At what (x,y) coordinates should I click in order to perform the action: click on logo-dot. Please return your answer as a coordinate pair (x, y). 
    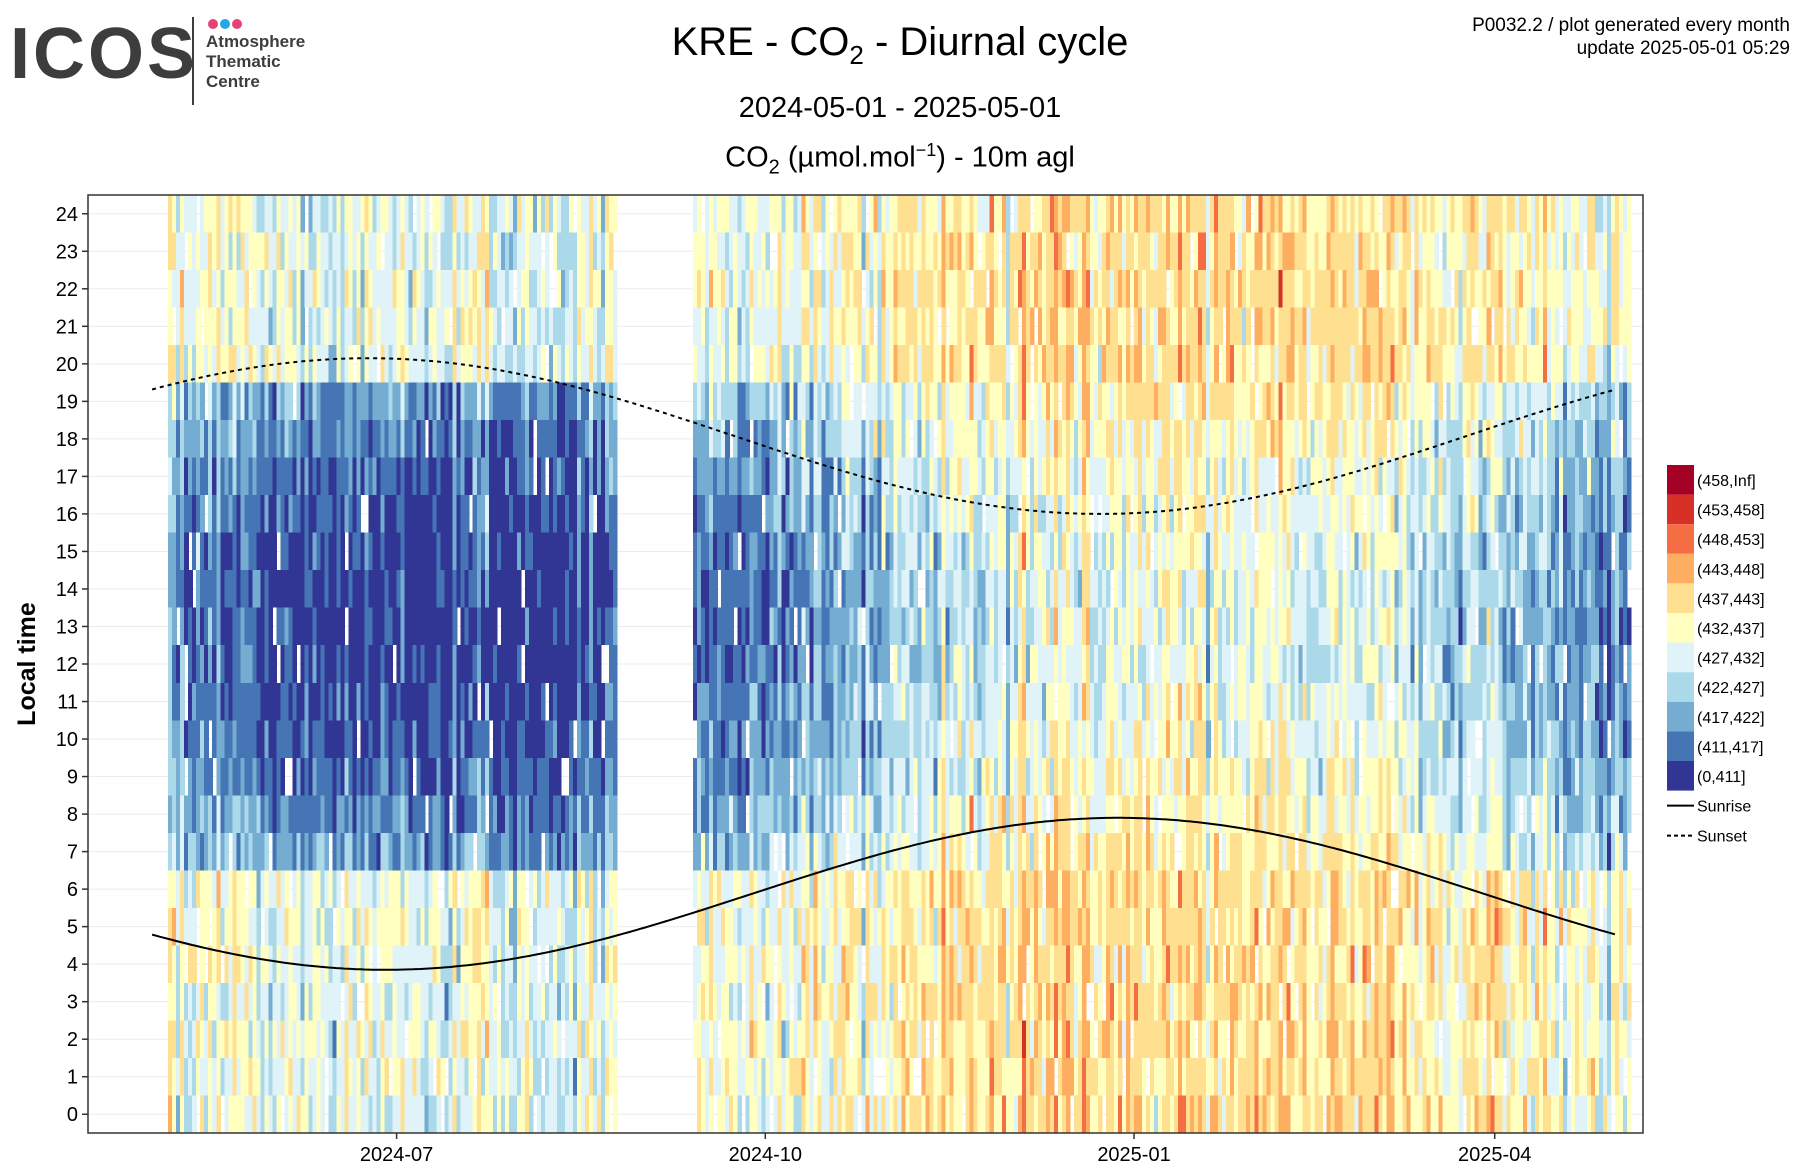
    Looking at the image, I should click on (225, 24).